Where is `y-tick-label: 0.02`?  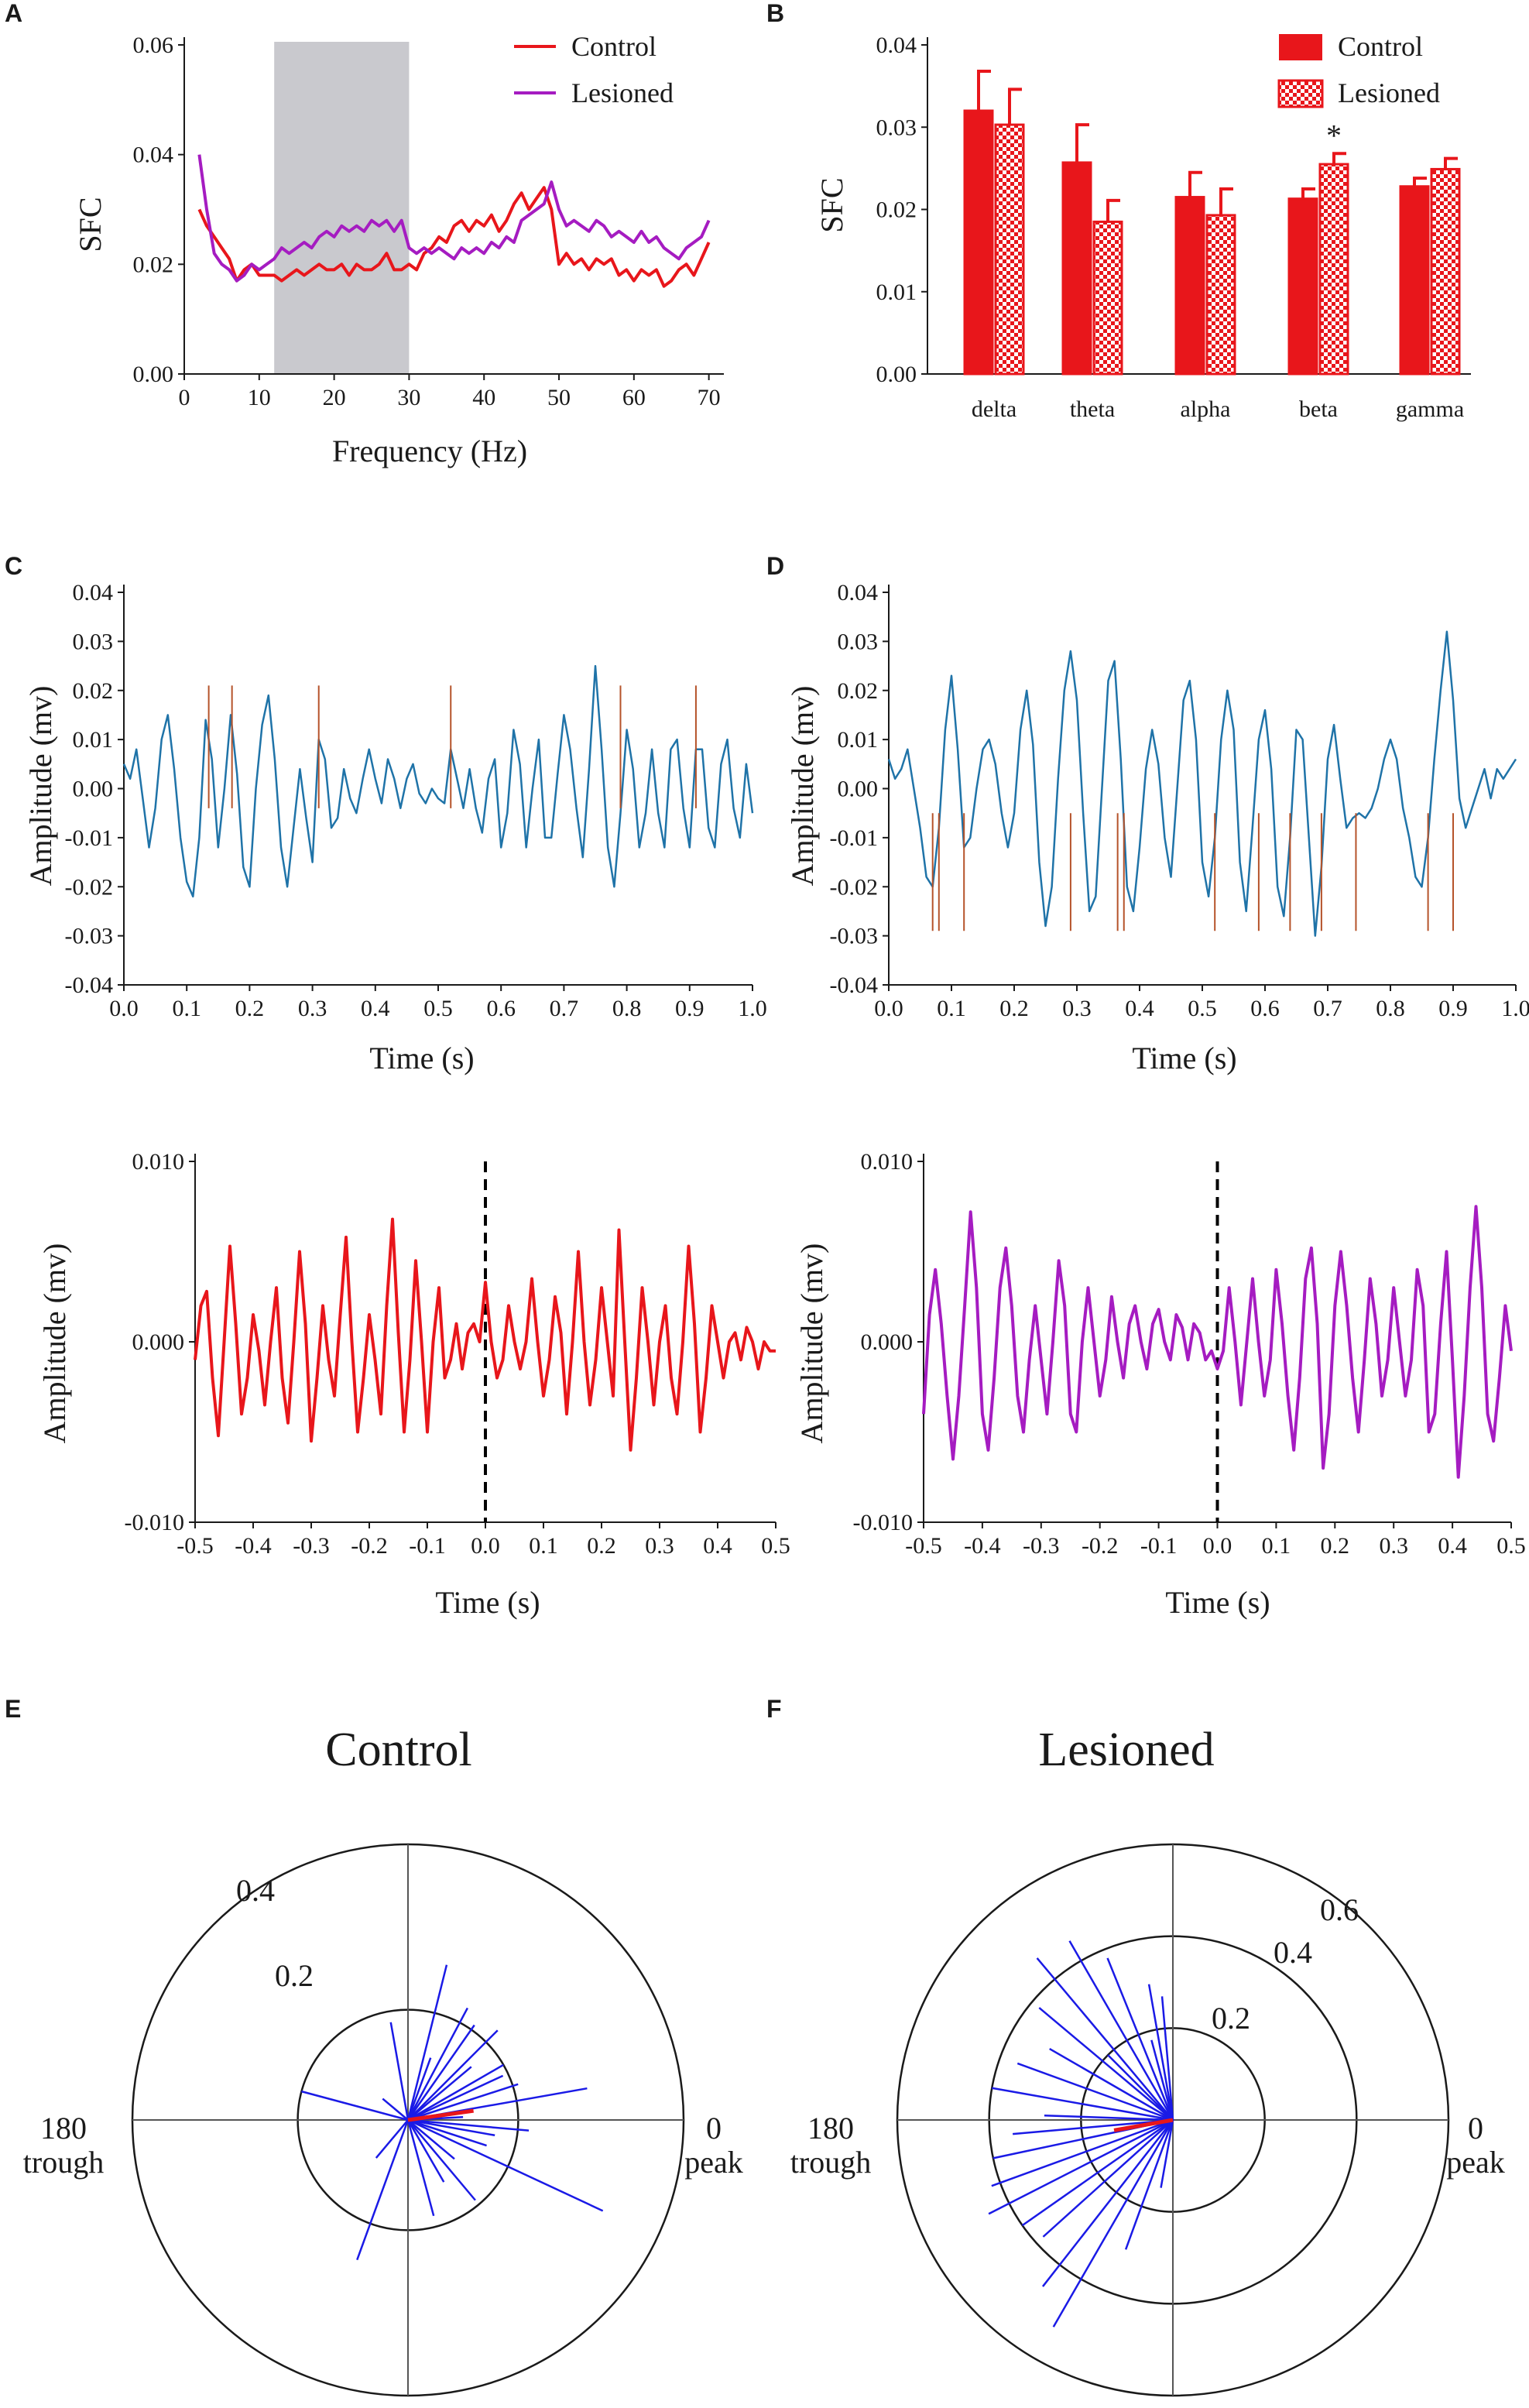
y-tick-label: 0.02 is located at coordinates (858, 691).